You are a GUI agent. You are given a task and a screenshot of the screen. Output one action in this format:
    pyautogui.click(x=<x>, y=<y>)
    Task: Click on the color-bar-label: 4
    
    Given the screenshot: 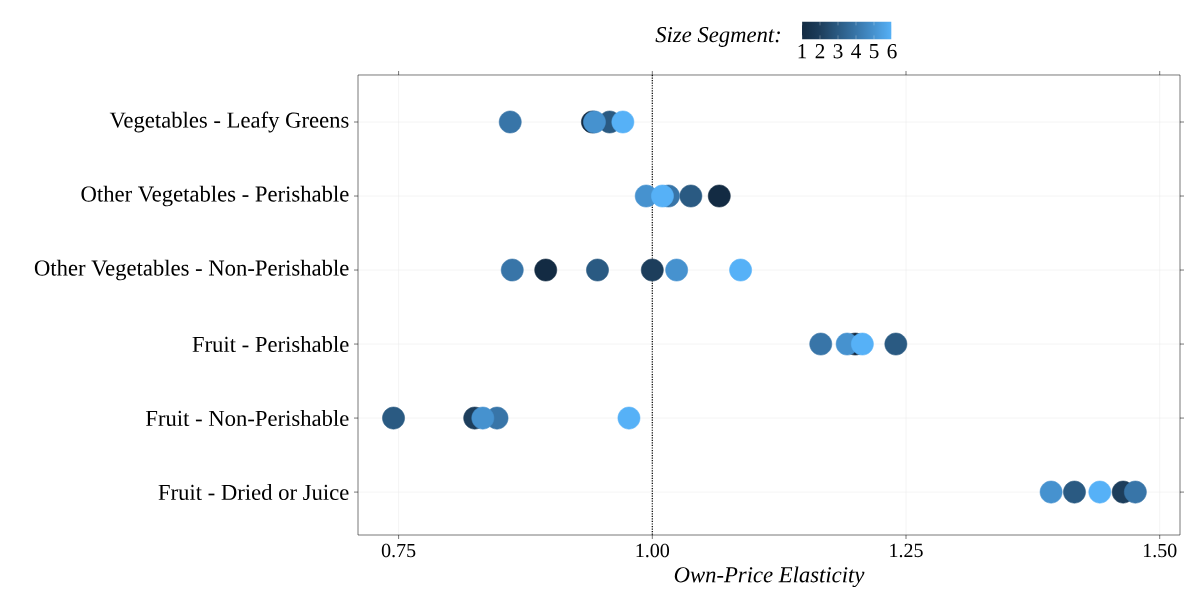 What is the action you would take?
    pyautogui.click(x=856, y=51)
    